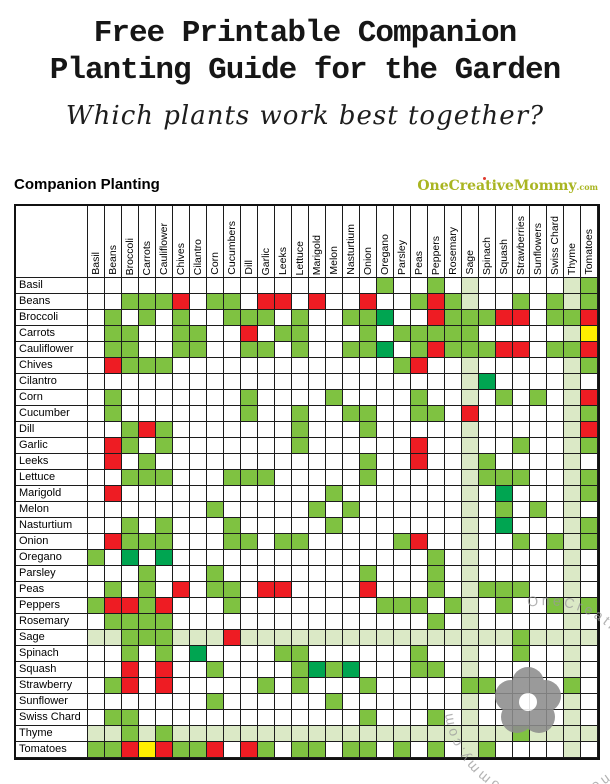 The height and width of the screenshot is (784, 610). Describe the element at coordinates (52, 750) in the screenshot. I see `row-header-tomatoes: Tomatoes` at that location.